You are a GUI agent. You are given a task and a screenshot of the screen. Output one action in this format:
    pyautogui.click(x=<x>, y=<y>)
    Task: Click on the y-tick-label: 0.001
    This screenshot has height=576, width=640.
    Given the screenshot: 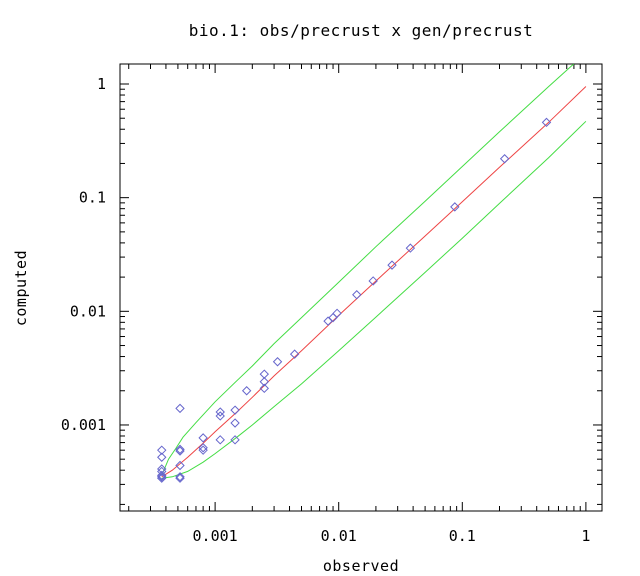 What is the action you would take?
    pyautogui.click(x=83, y=425)
    